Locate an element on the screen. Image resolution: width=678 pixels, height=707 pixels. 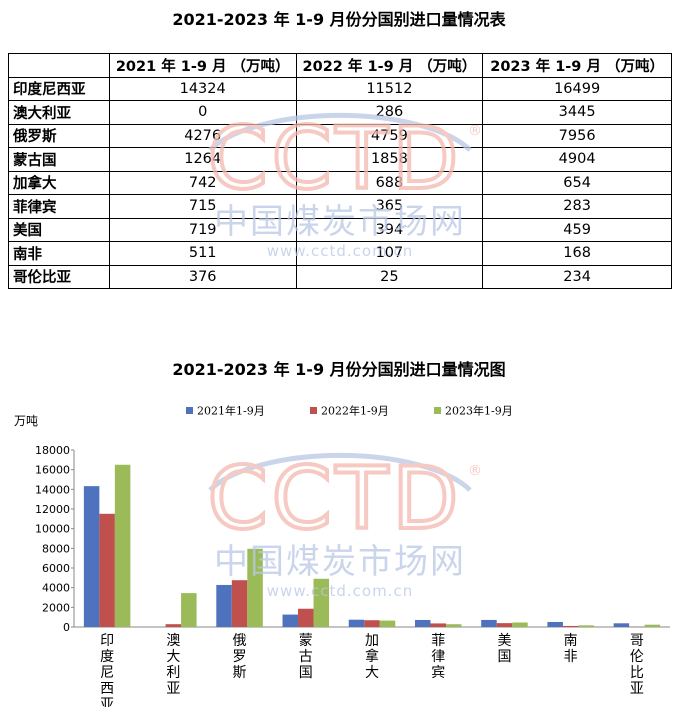
y-tick-label: 10000 is located at coordinates (52, 529).